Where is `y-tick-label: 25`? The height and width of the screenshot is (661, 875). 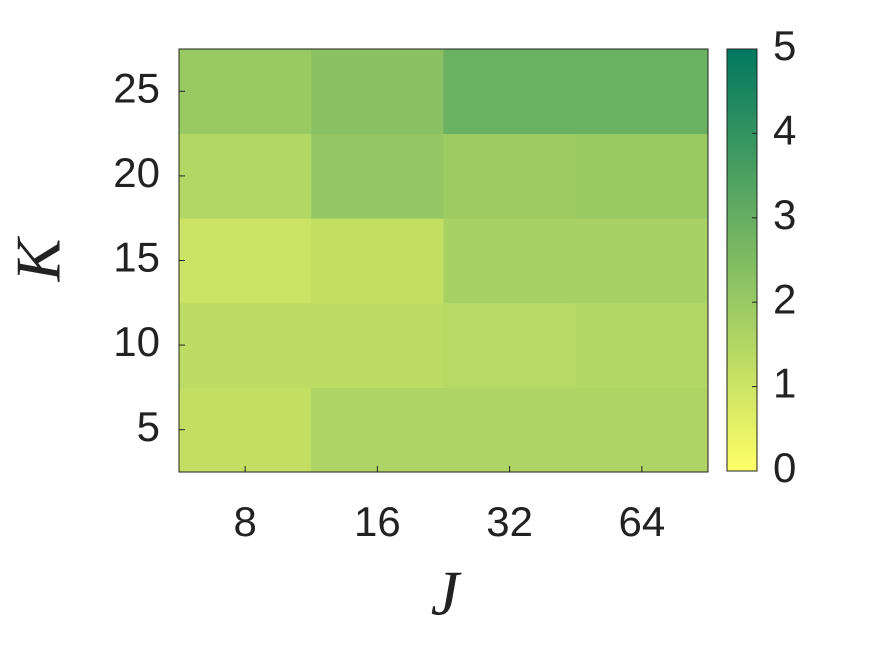 y-tick-label: 25 is located at coordinates (136, 87).